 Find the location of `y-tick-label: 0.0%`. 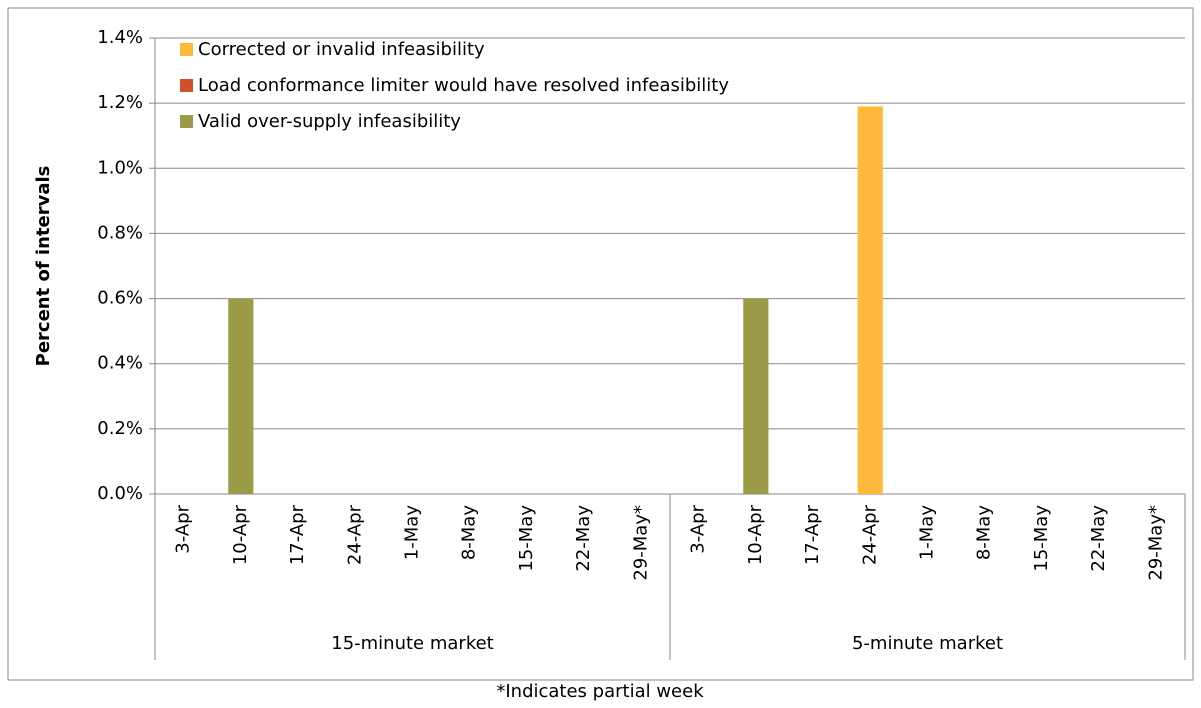

y-tick-label: 0.0% is located at coordinates (120, 493).